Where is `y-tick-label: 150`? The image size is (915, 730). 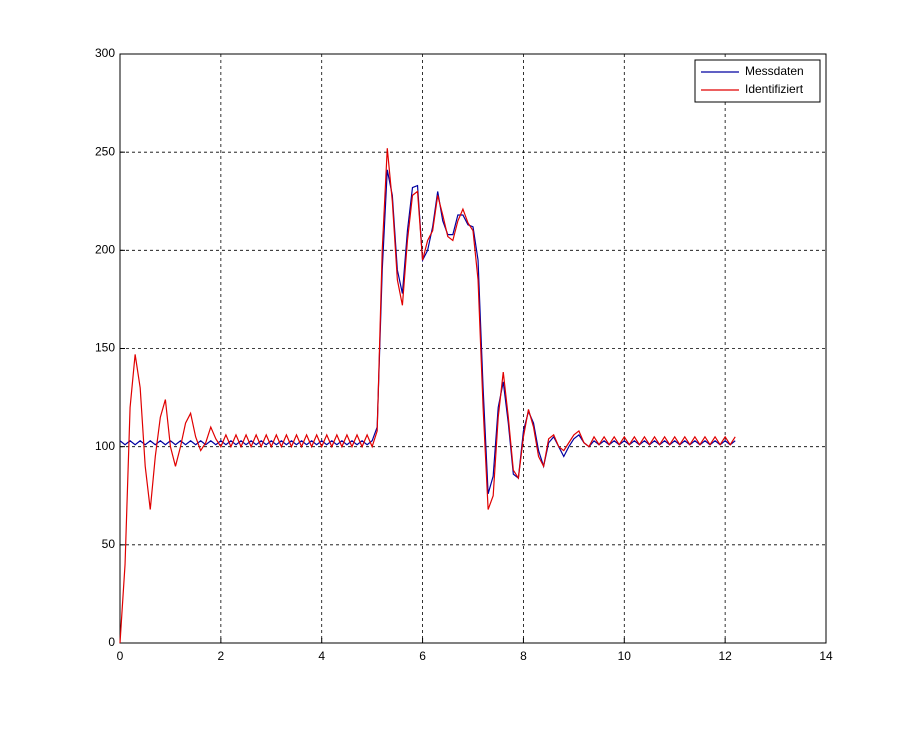 y-tick-label: 150 is located at coordinates (105, 348).